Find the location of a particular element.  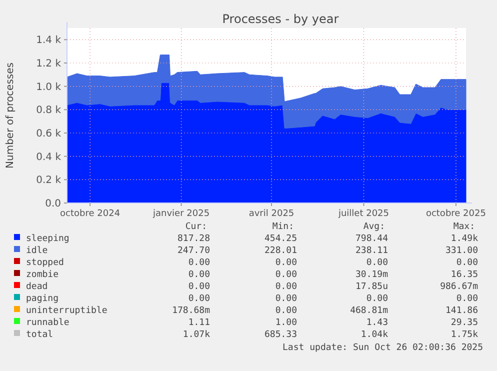

y-tick-label: 1.2 k is located at coordinates (49, 64).